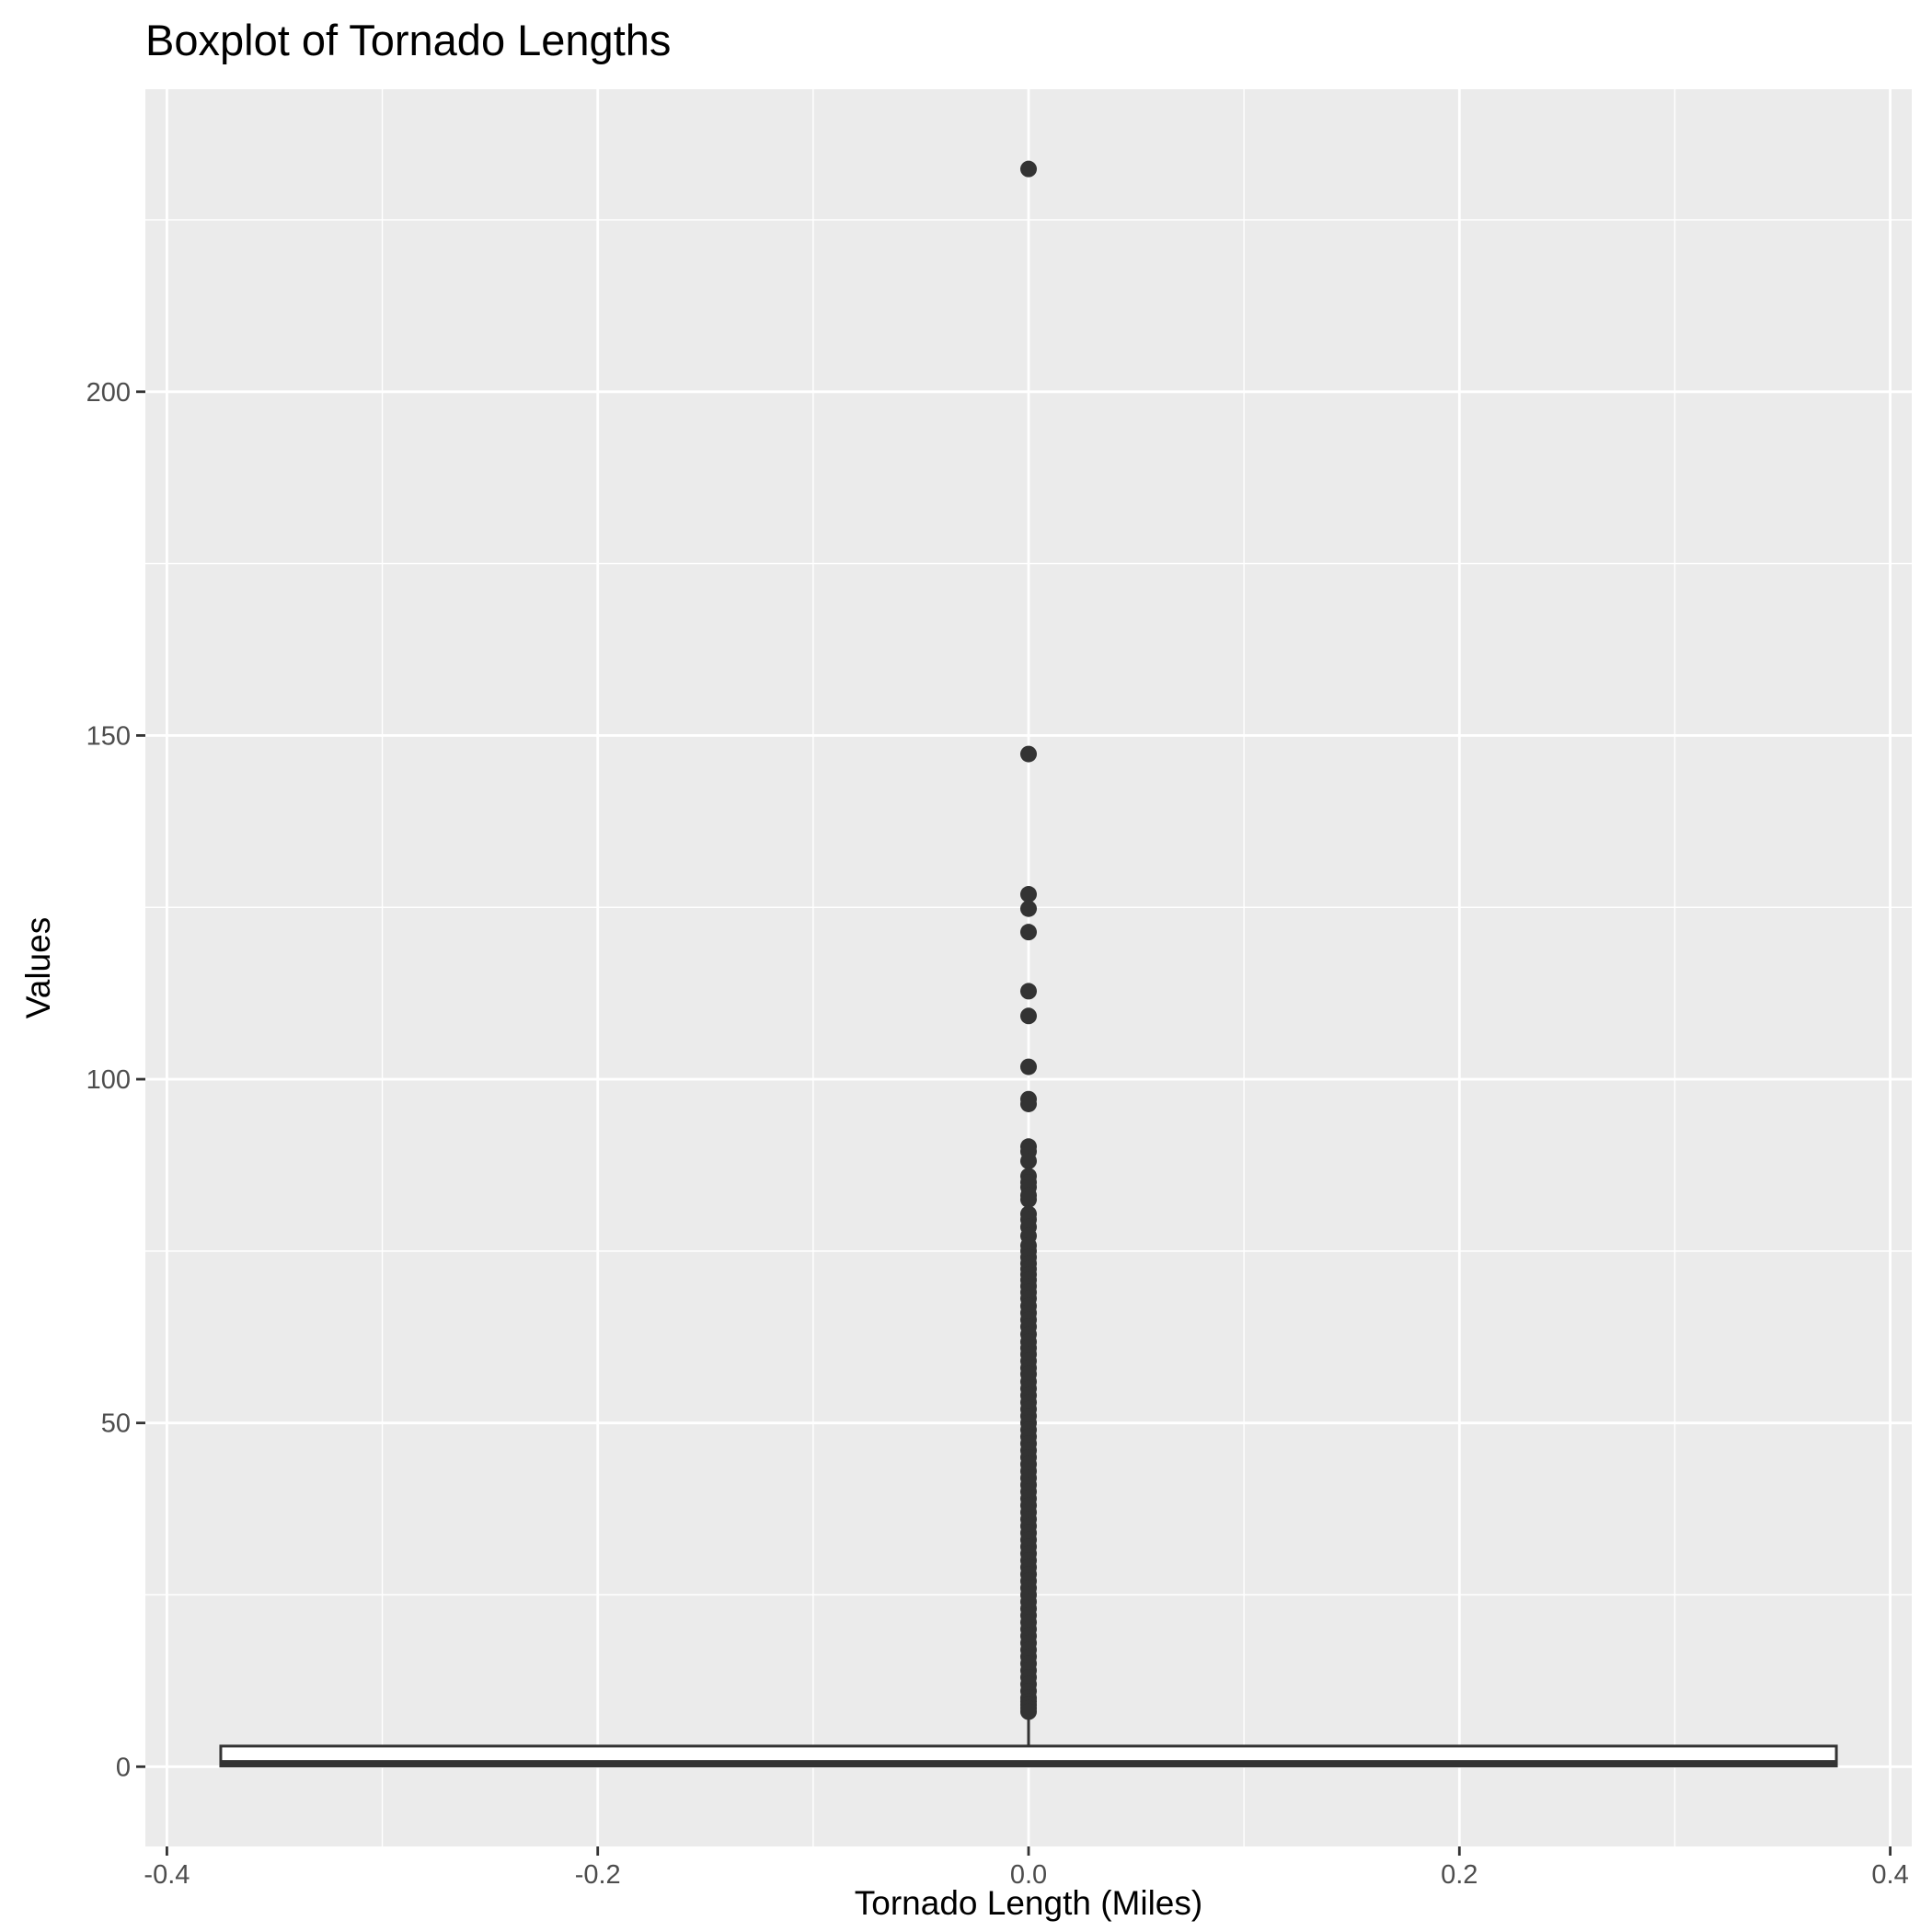 The width and height of the screenshot is (1932, 1932). What do you see at coordinates (108, 1080) in the screenshot?
I see `y-tick-label: 100` at bounding box center [108, 1080].